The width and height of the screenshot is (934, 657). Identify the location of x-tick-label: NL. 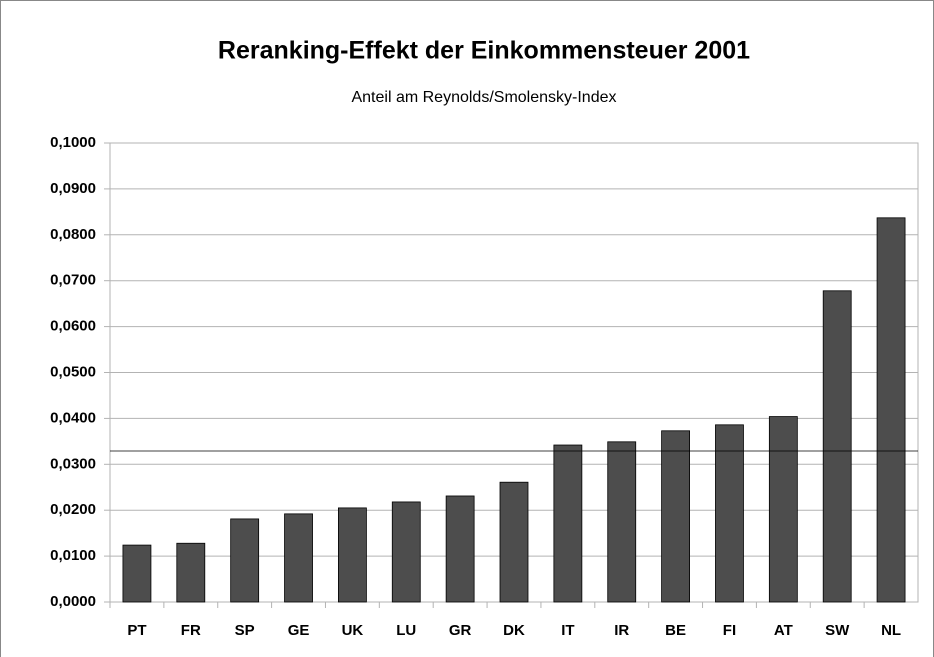
(891, 630).